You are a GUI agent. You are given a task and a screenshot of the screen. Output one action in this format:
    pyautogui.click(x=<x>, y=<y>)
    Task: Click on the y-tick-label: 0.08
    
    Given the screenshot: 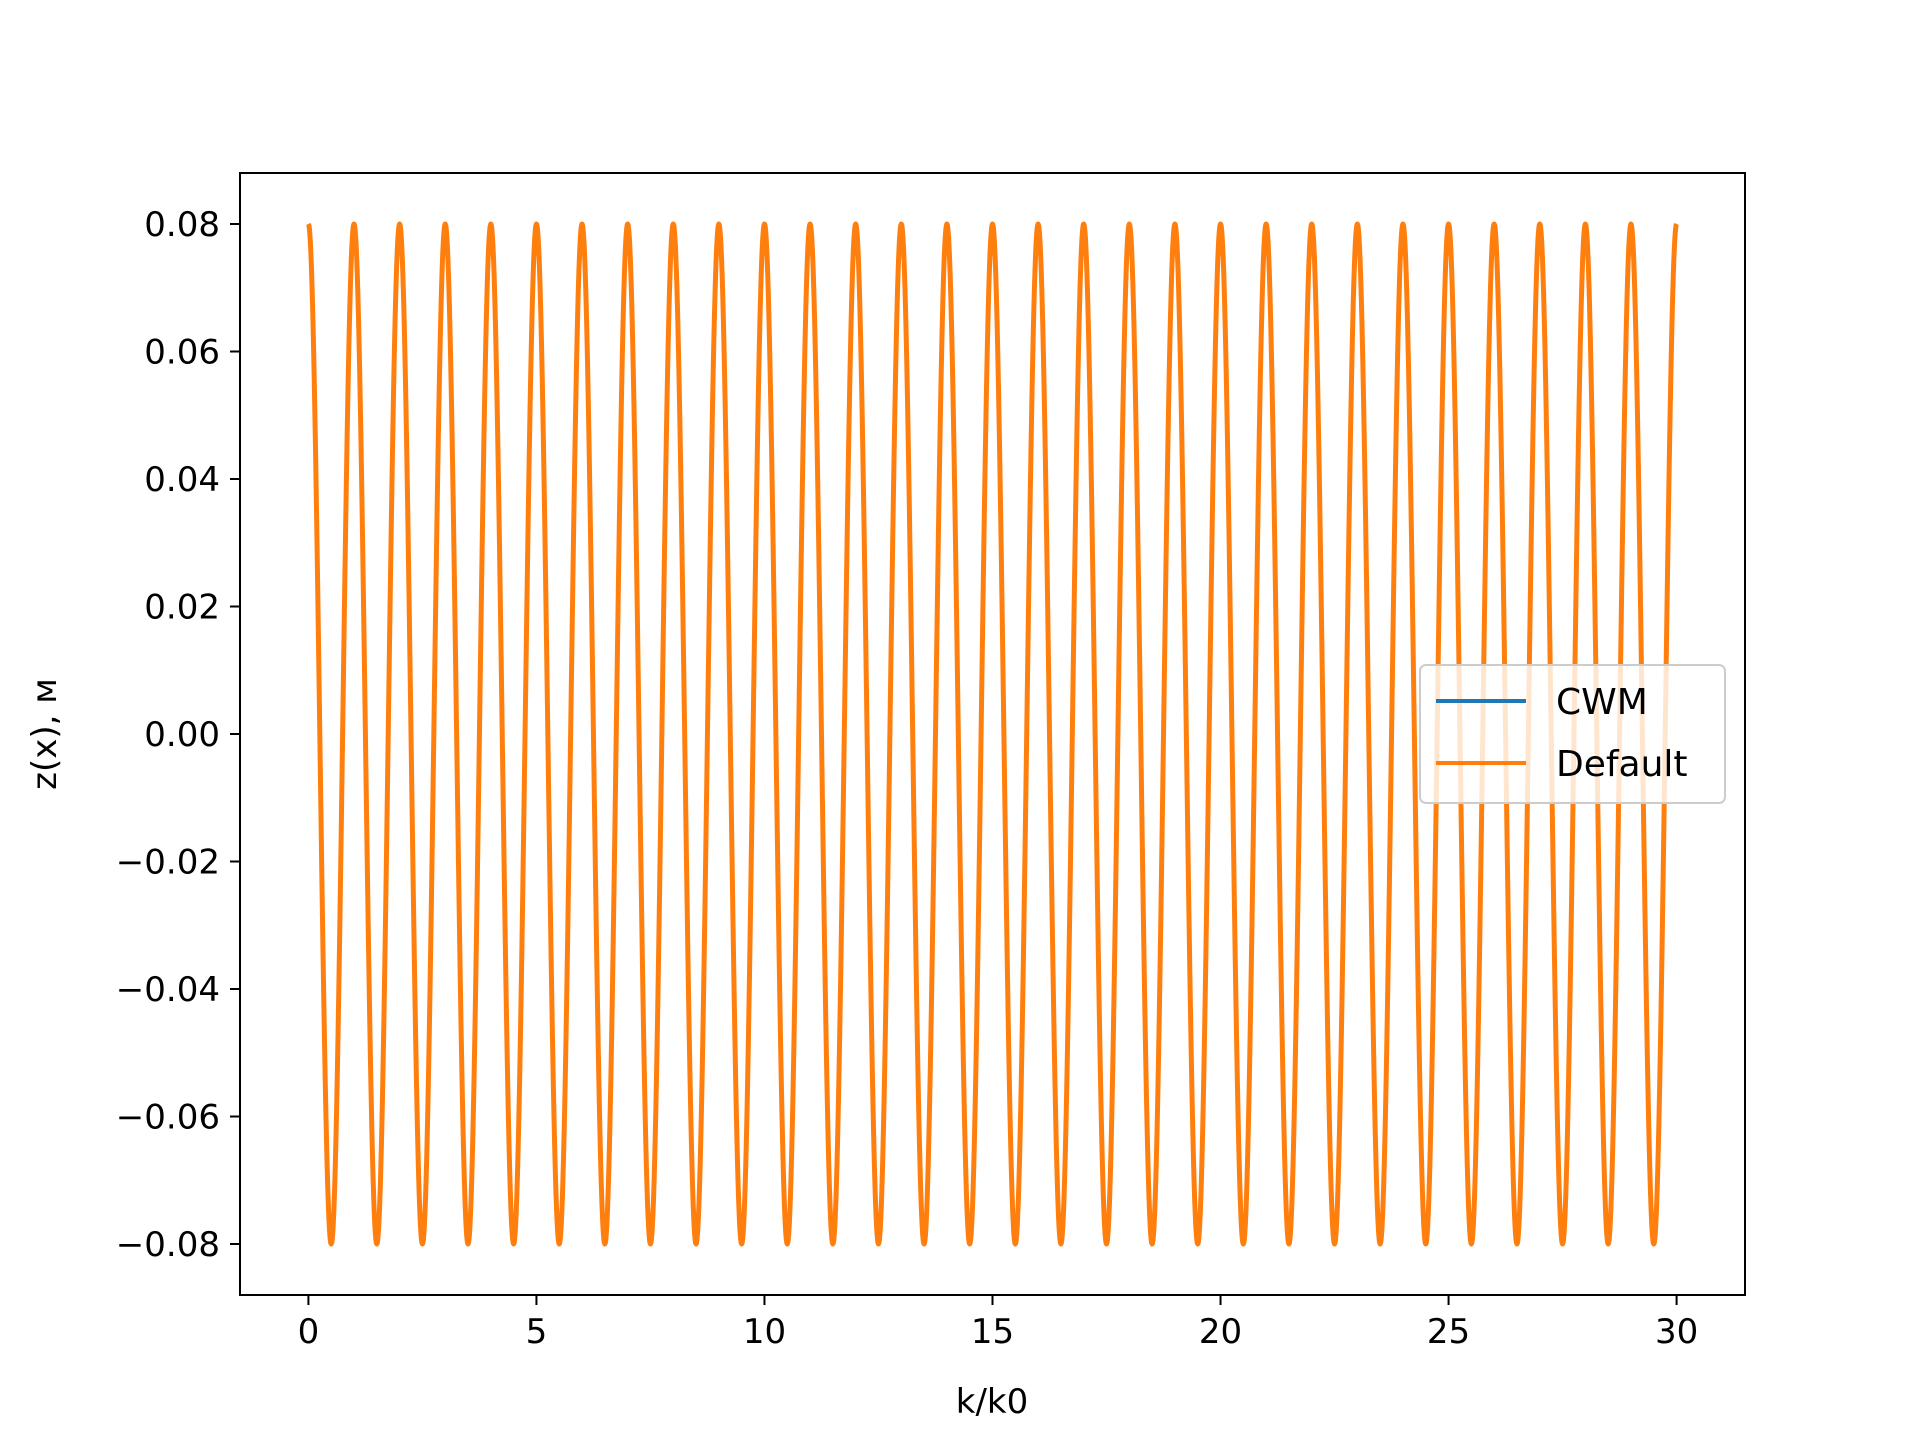 What is the action you would take?
    pyautogui.click(x=182, y=225)
    